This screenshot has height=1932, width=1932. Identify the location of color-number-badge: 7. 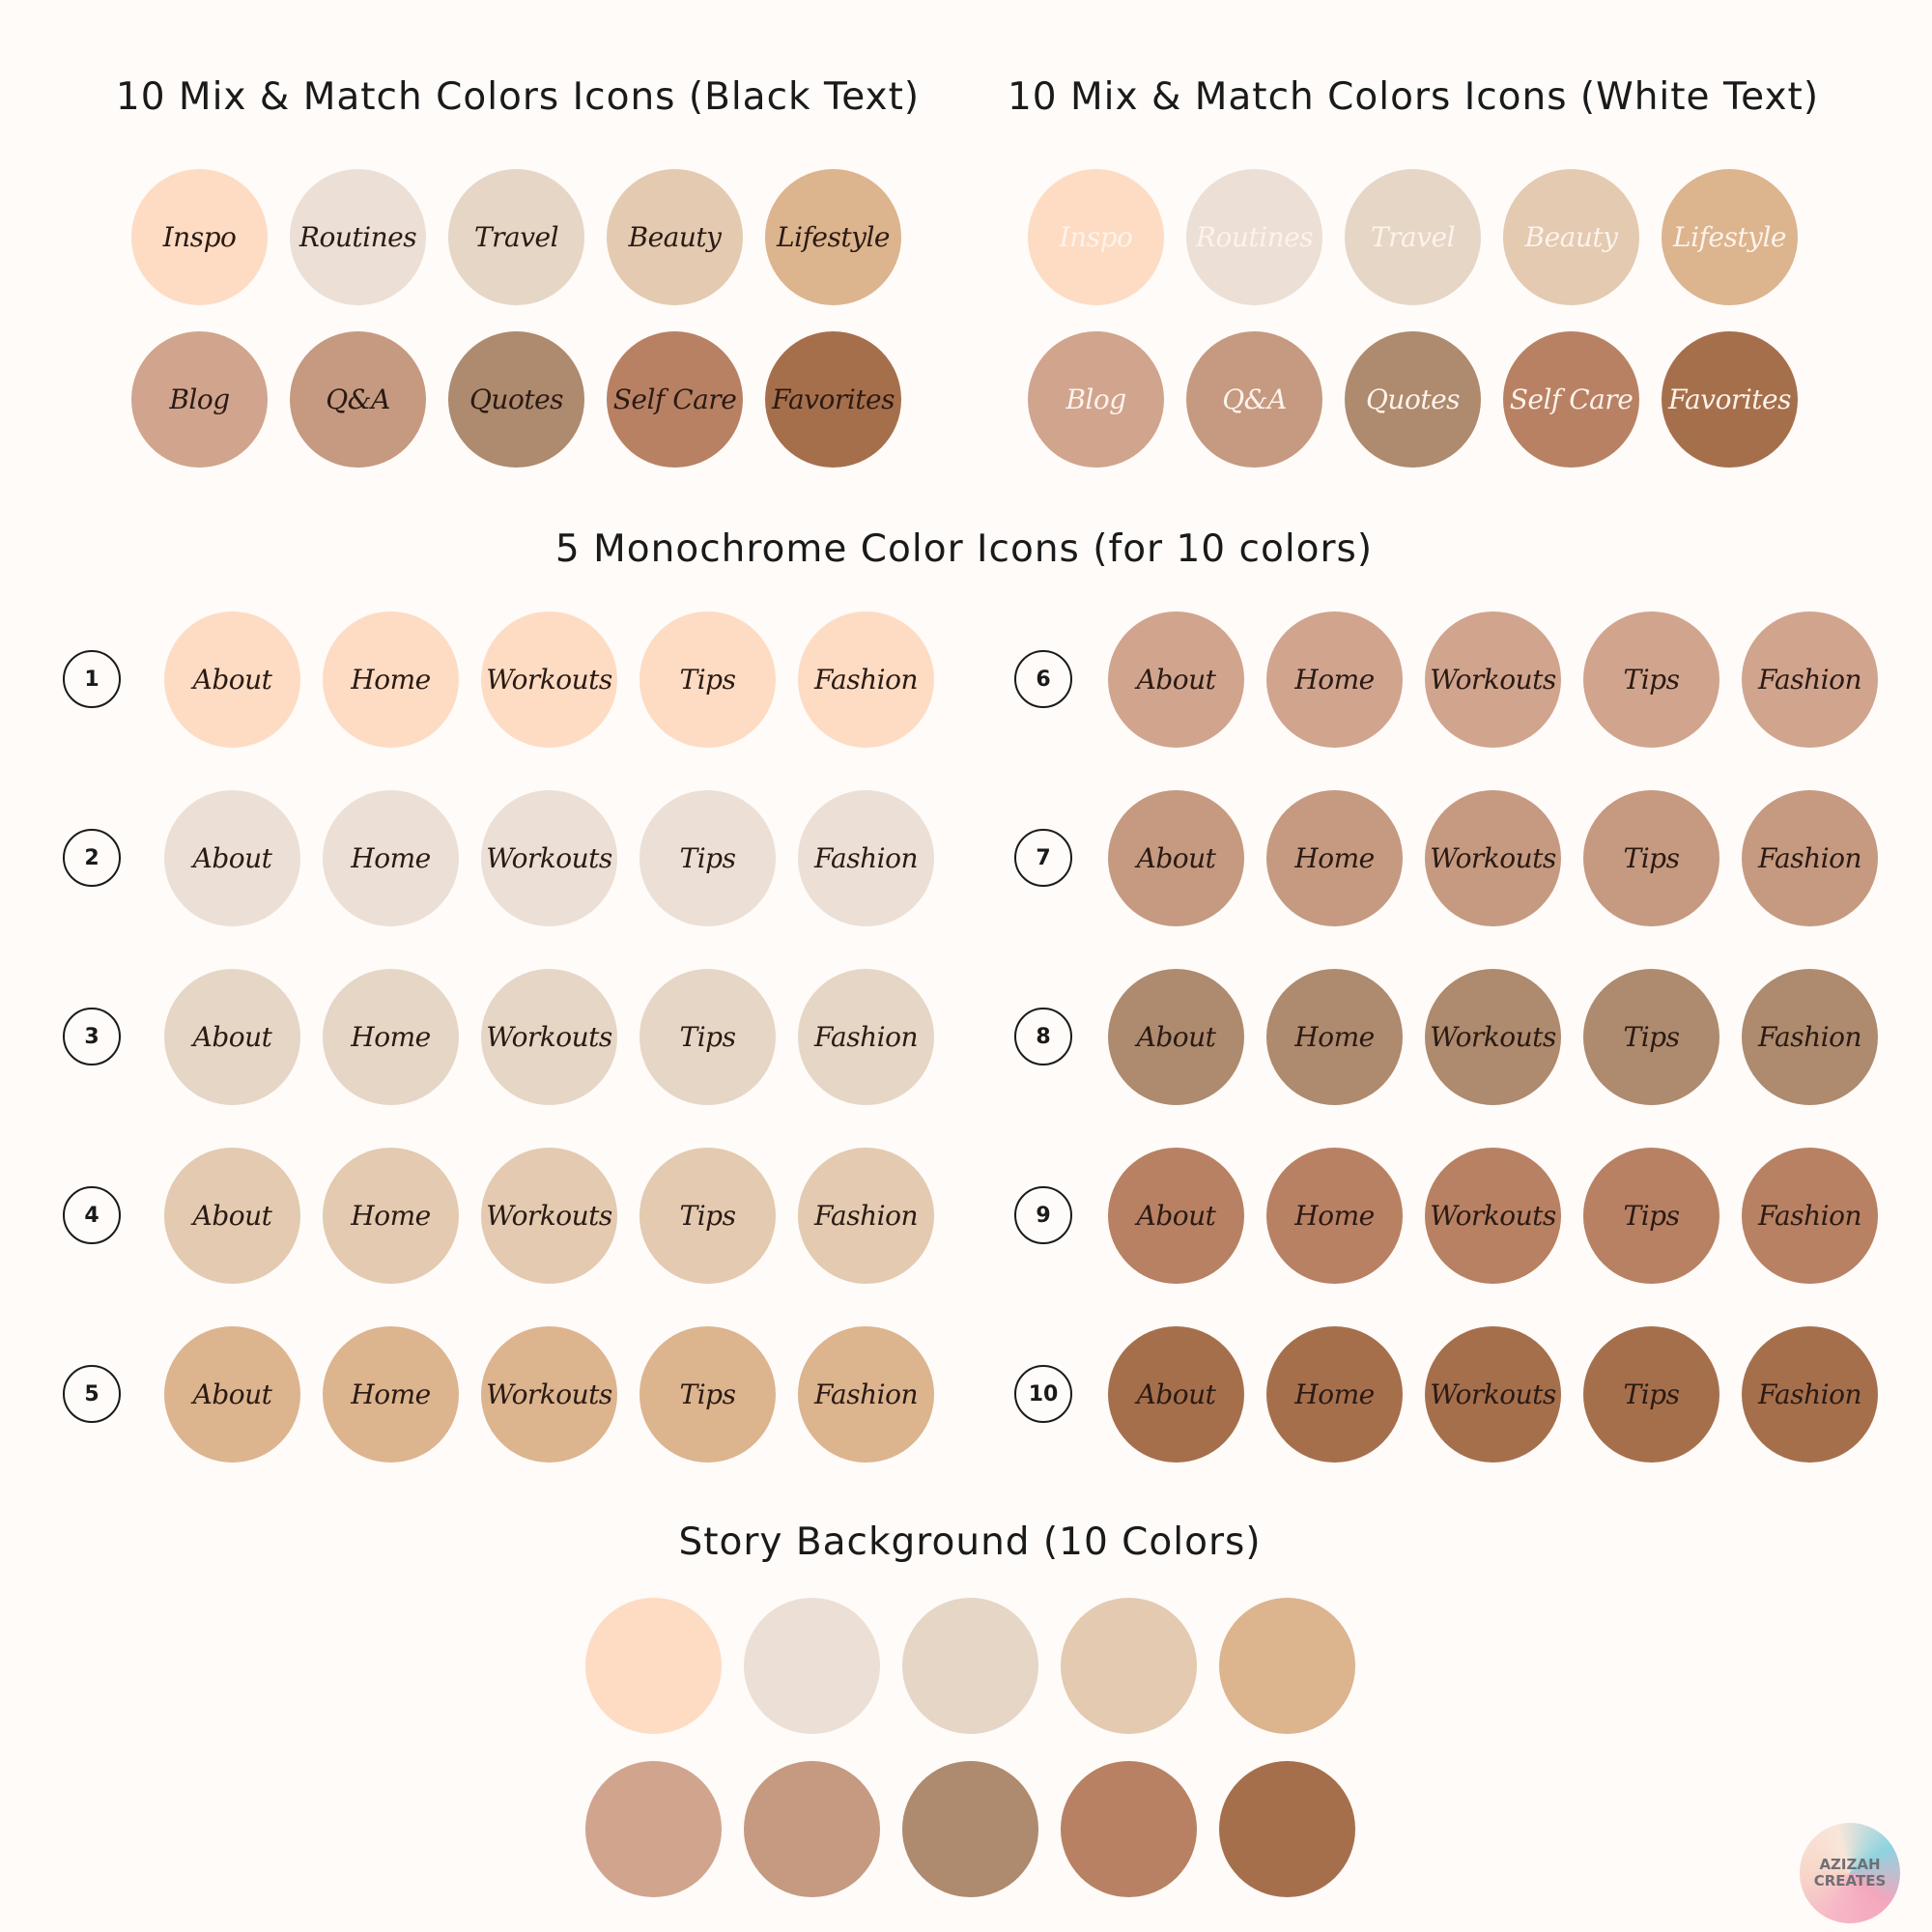
(1043, 858).